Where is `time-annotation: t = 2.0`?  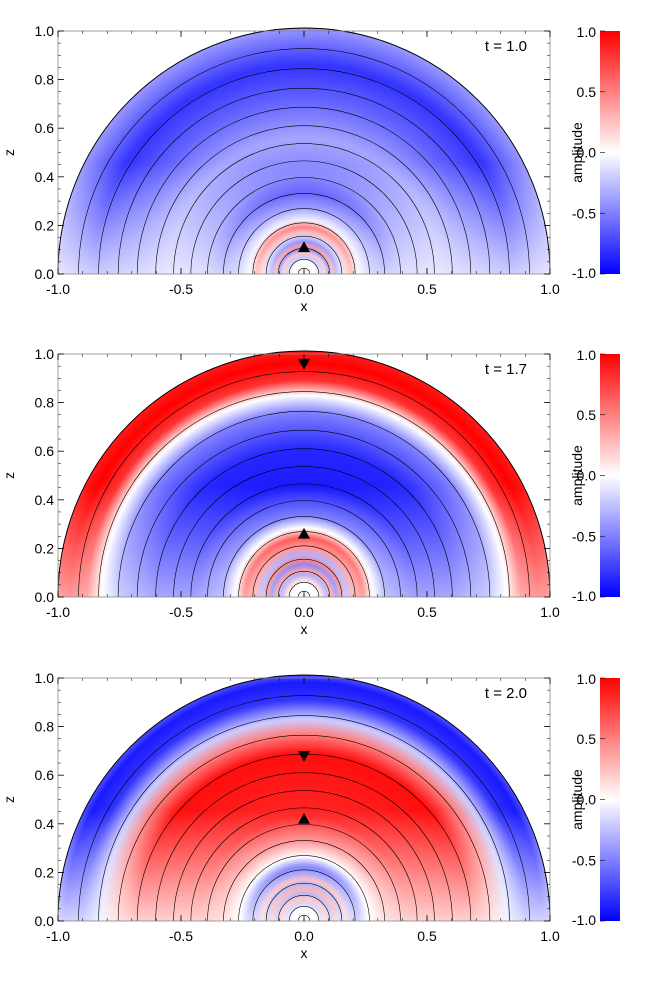
time-annotation: t = 2.0 is located at coordinates (506, 693).